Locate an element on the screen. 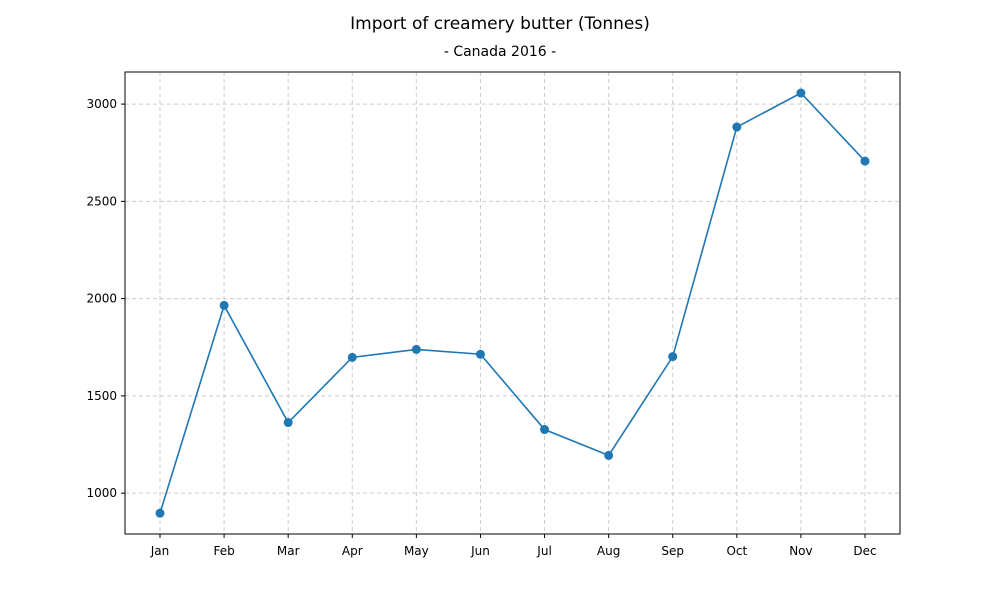 Image resolution: width=1000 pixels, height=600 pixels. chart-subtitle: - Canada 2016 - is located at coordinates (500, 52).